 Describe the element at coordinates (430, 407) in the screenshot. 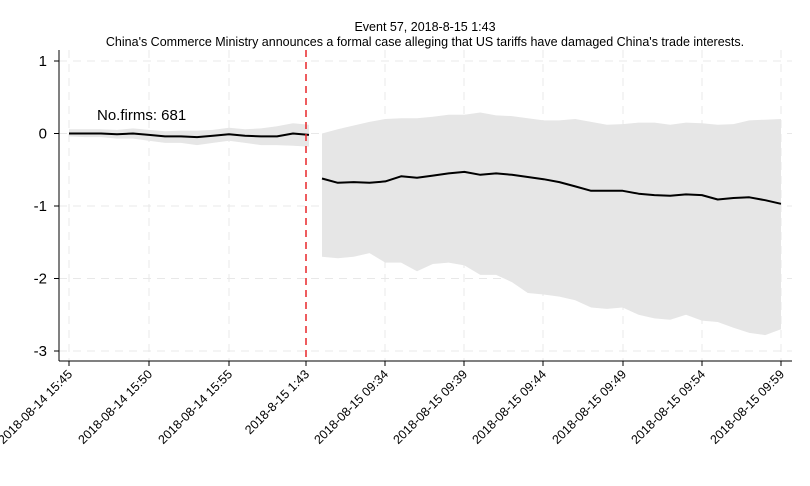

I see `x-tick-label: 2018-08-15 09:39` at that location.